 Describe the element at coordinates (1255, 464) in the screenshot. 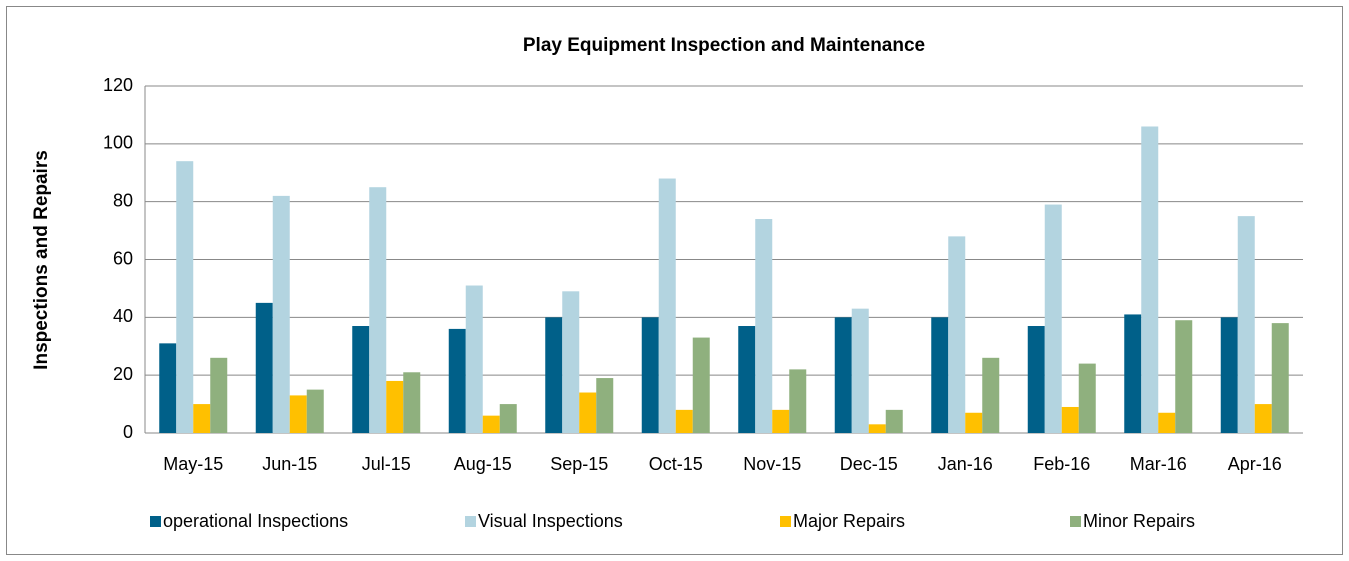

I see `x-tick-label: Apr-16` at that location.